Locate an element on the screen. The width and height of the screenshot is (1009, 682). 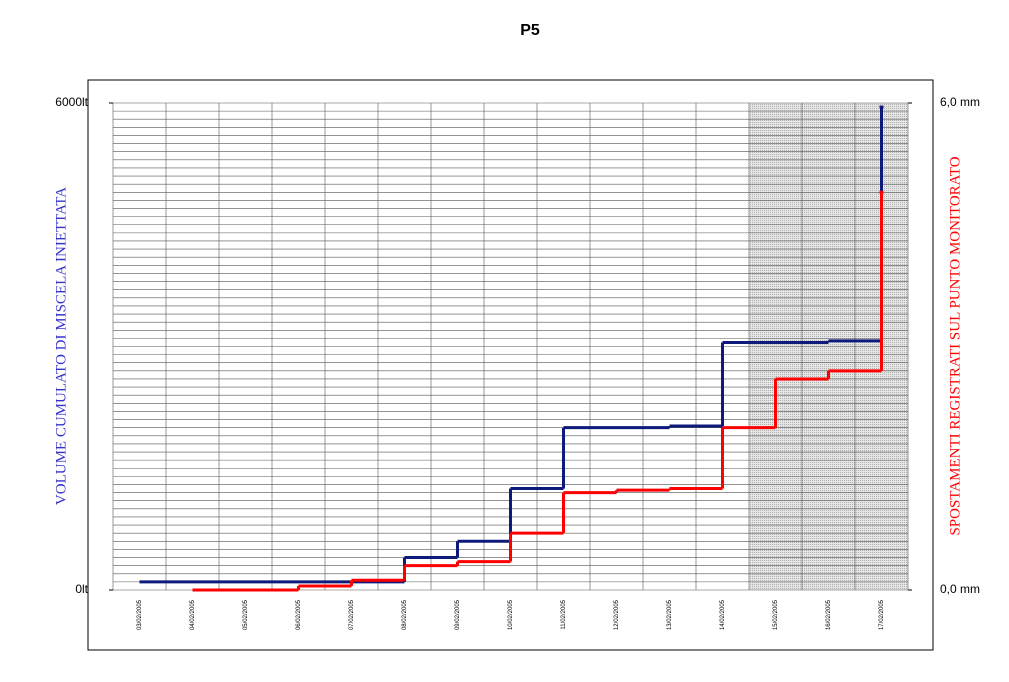
x-tick-label: 07/02/2005 is located at coordinates (352, 614).